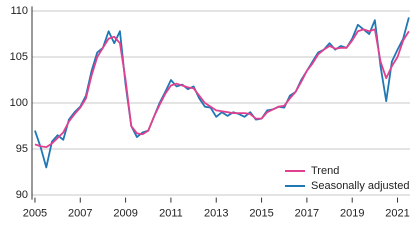 The height and width of the screenshot is (240, 416). I want to click on x-tick-label: 2007, so click(80, 214).